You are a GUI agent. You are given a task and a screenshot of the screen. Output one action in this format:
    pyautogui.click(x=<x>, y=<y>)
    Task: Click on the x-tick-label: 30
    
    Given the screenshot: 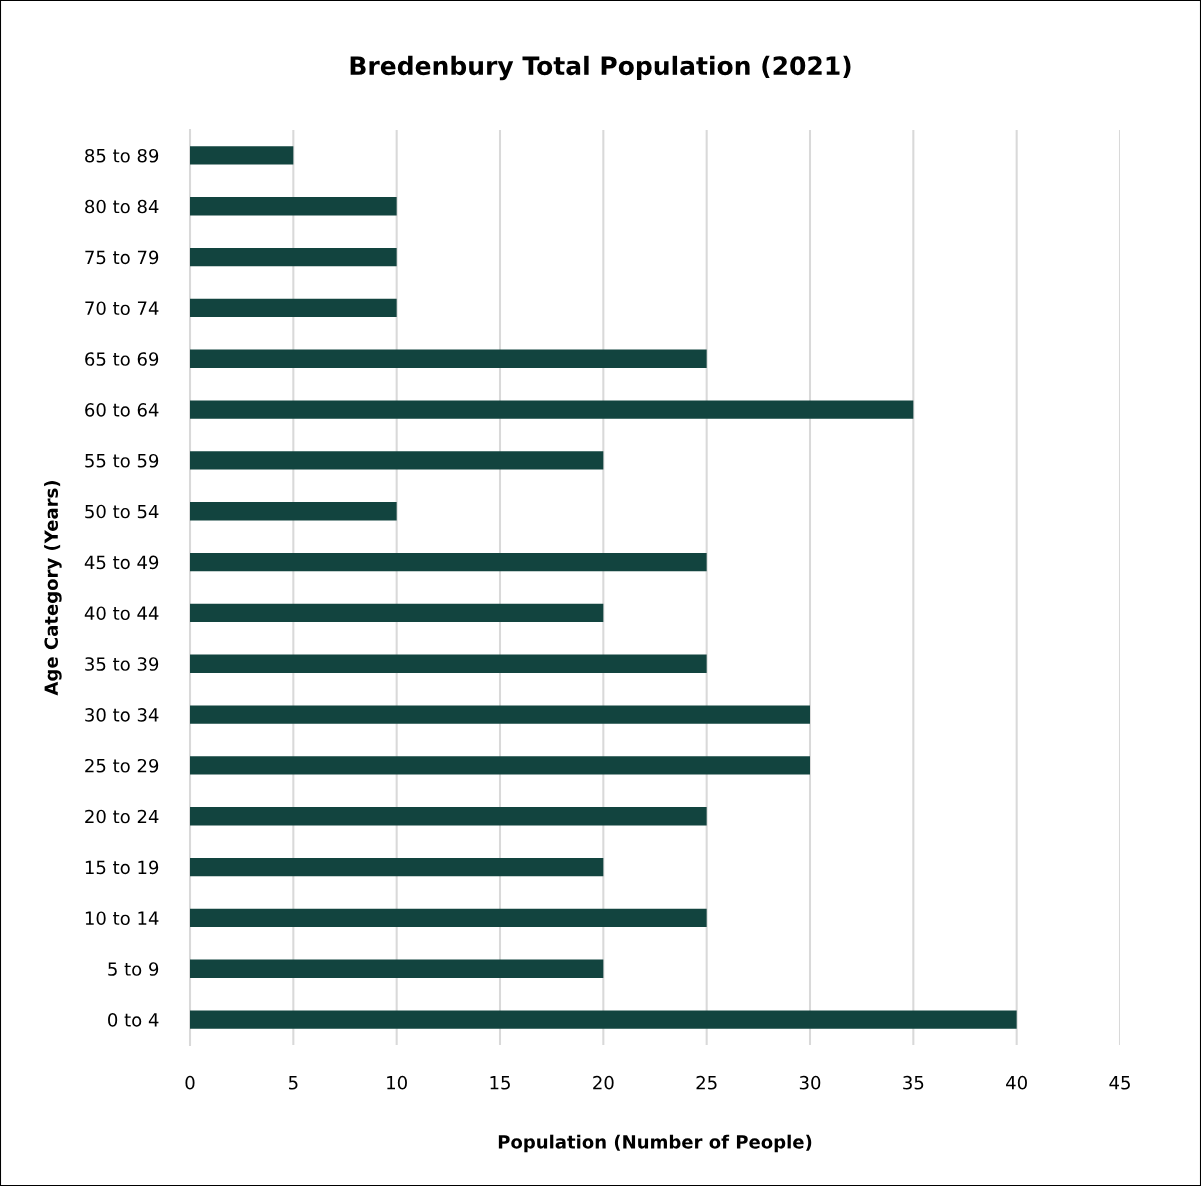 What is the action you would take?
    pyautogui.click(x=810, y=1082)
    